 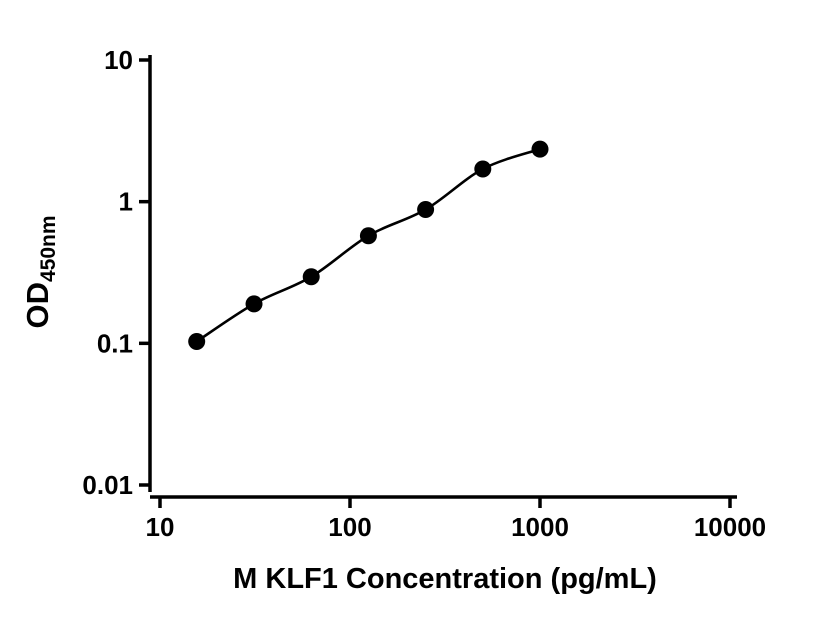 What do you see at coordinates (107, 485) in the screenshot?
I see `y-tick-label: 0.01` at bounding box center [107, 485].